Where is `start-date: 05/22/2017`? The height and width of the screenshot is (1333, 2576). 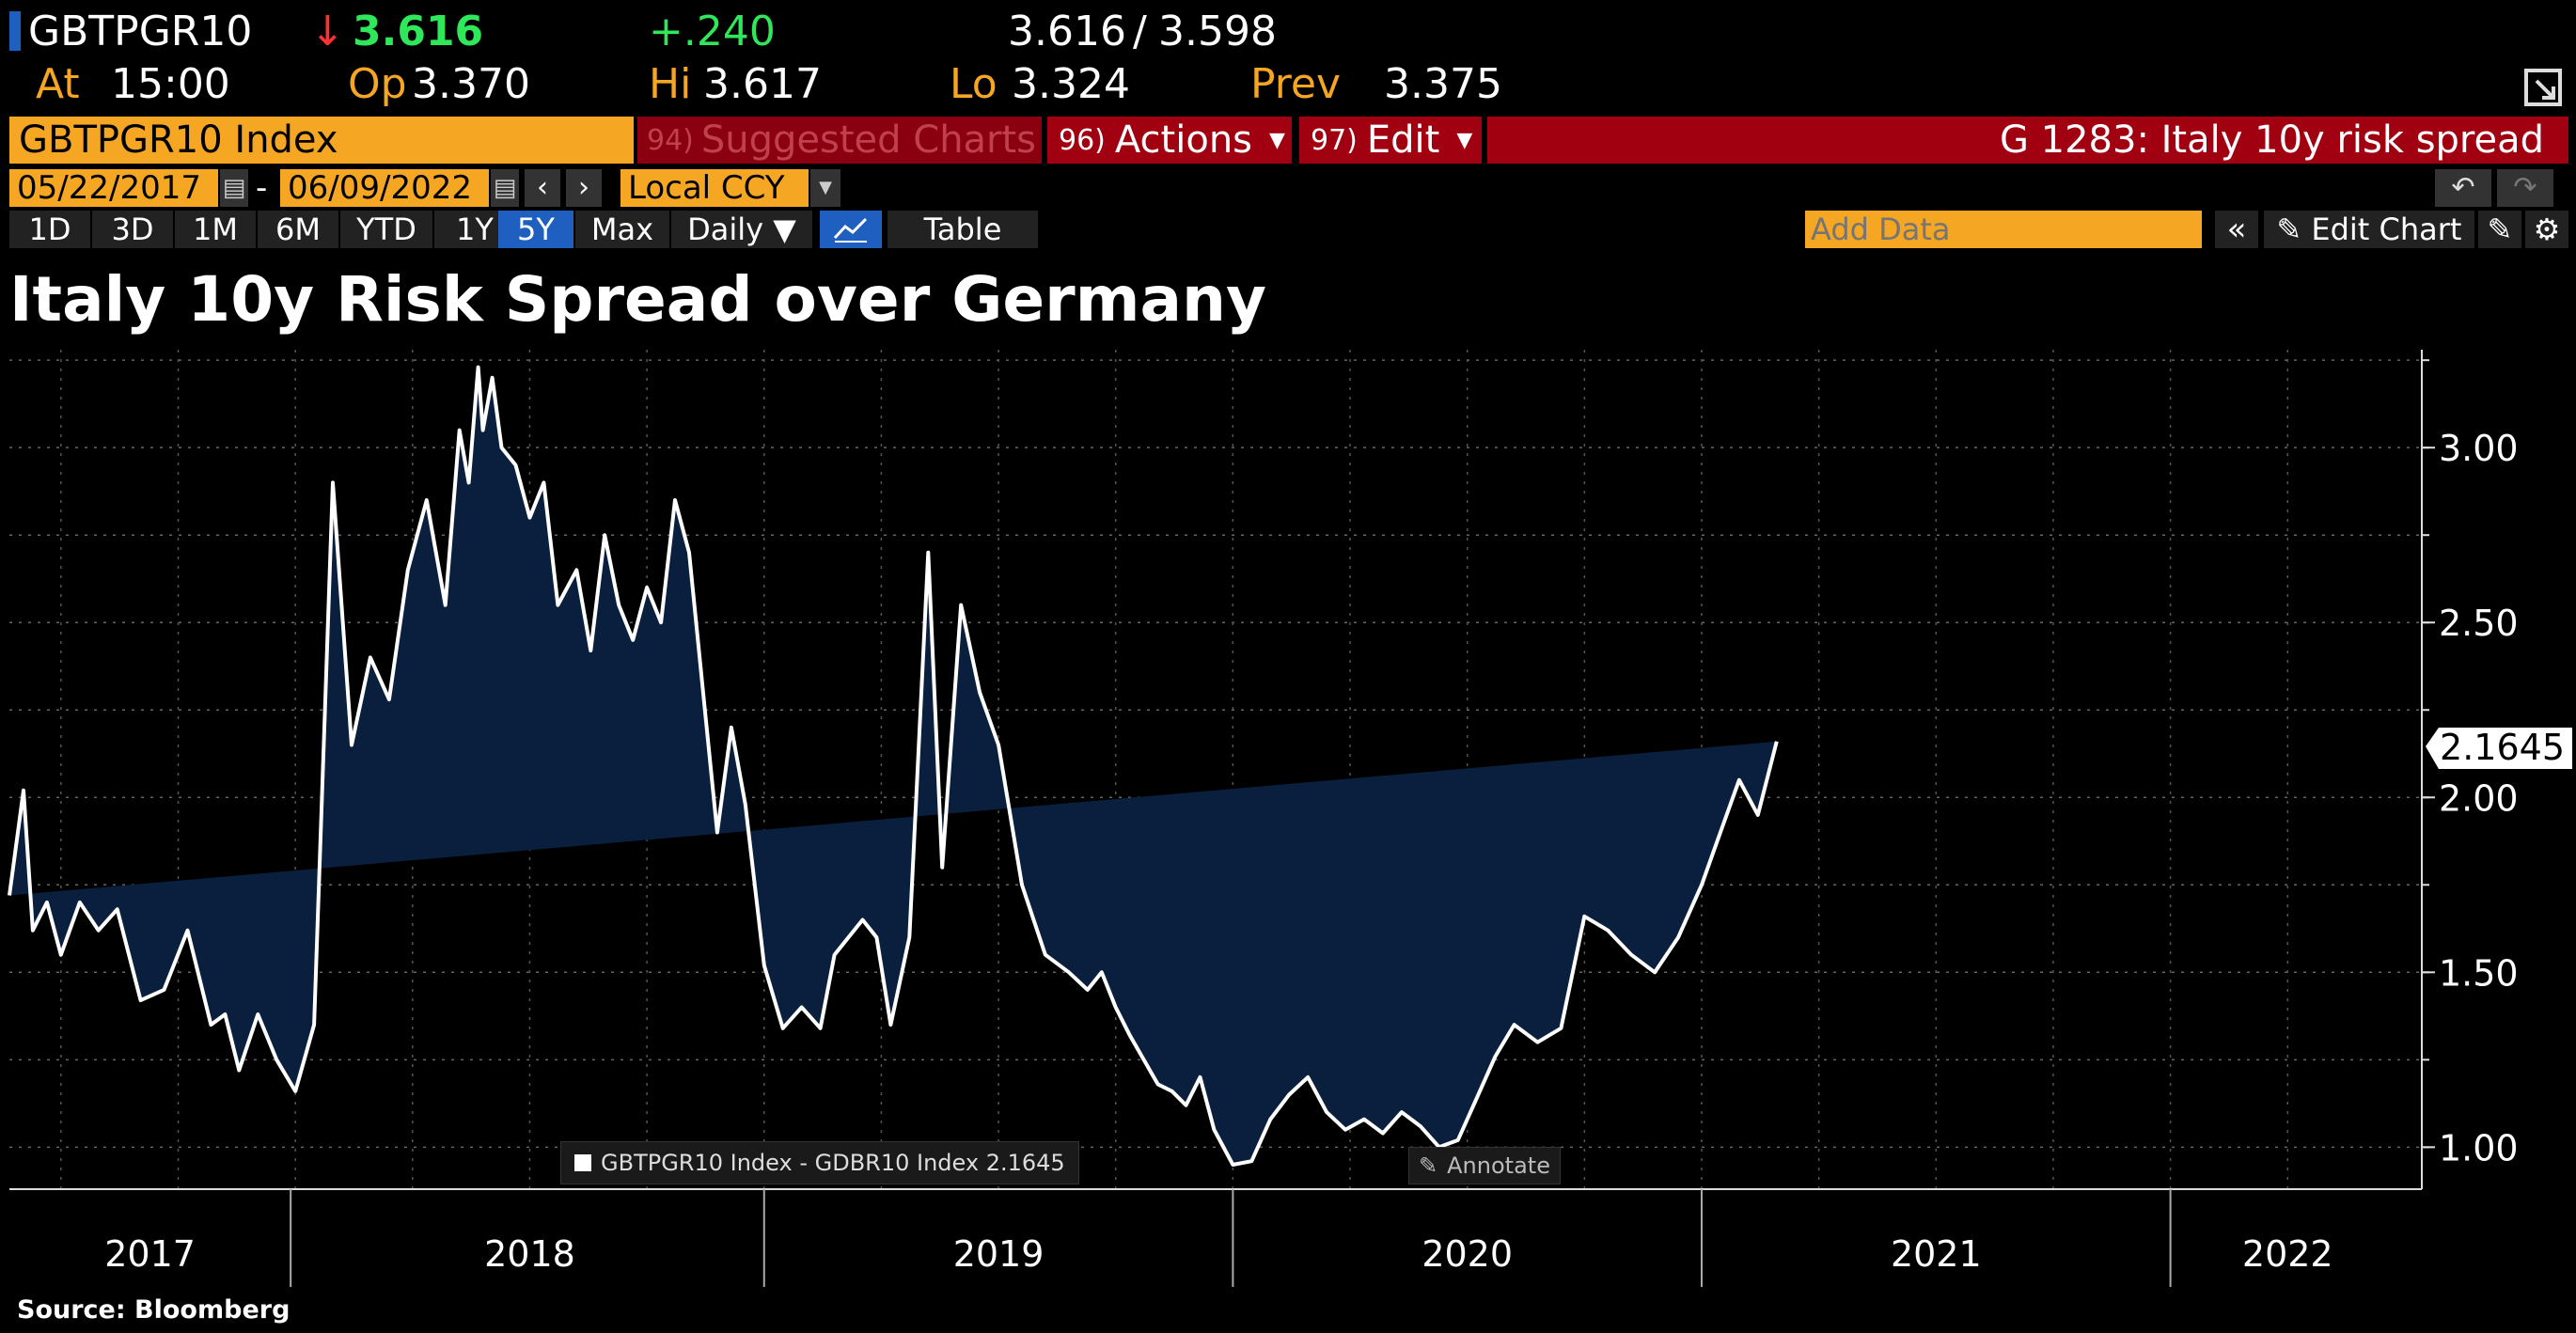 start-date: 05/22/2017 is located at coordinates (109, 188).